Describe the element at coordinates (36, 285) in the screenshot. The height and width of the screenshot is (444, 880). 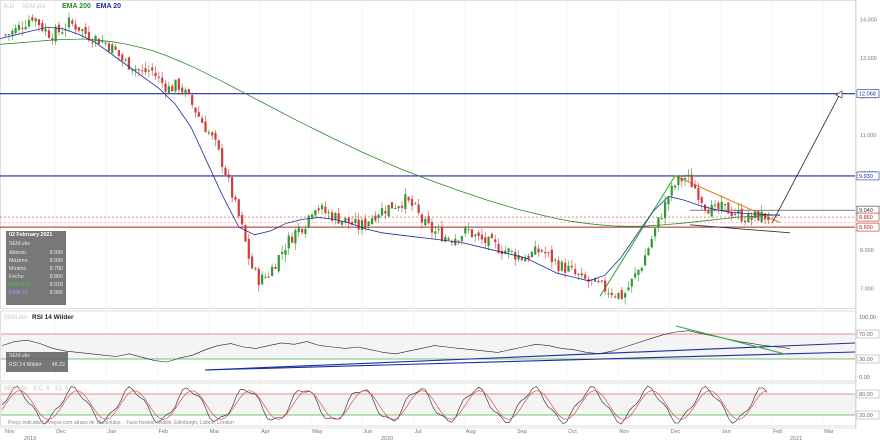
I see `legend-row: EMA 200 8.918` at that location.